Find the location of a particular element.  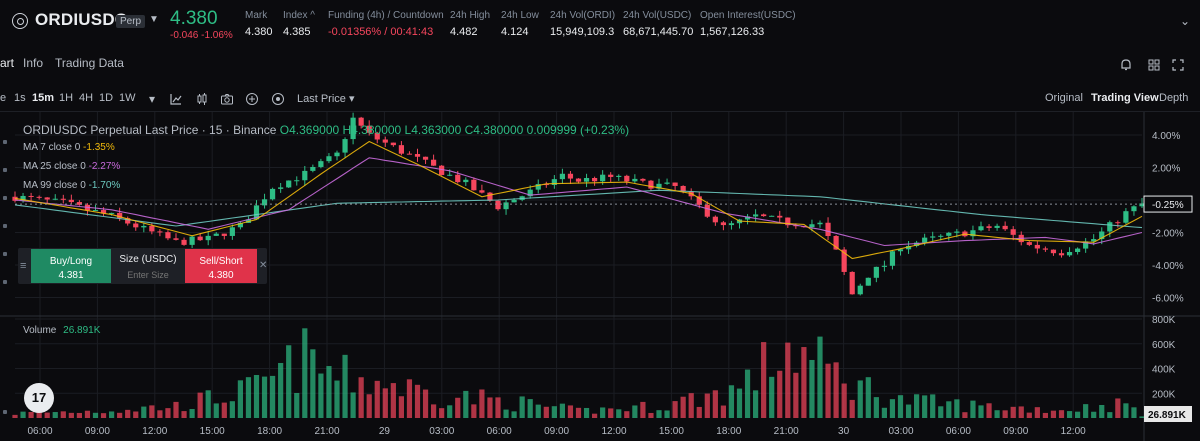

view-depth: Depth is located at coordinates (1174, 98).